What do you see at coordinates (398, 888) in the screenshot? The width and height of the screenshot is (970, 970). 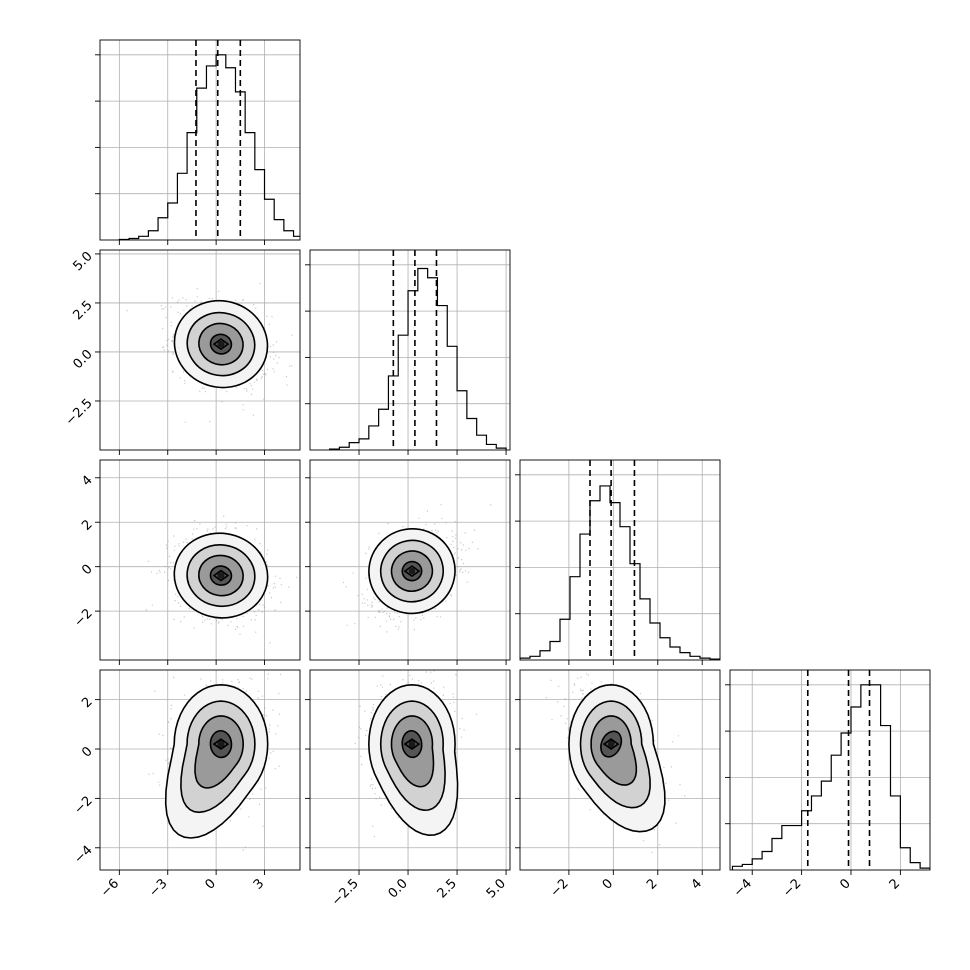 I see `x-tick-label: 0.0` at bounding box center [398, 888].